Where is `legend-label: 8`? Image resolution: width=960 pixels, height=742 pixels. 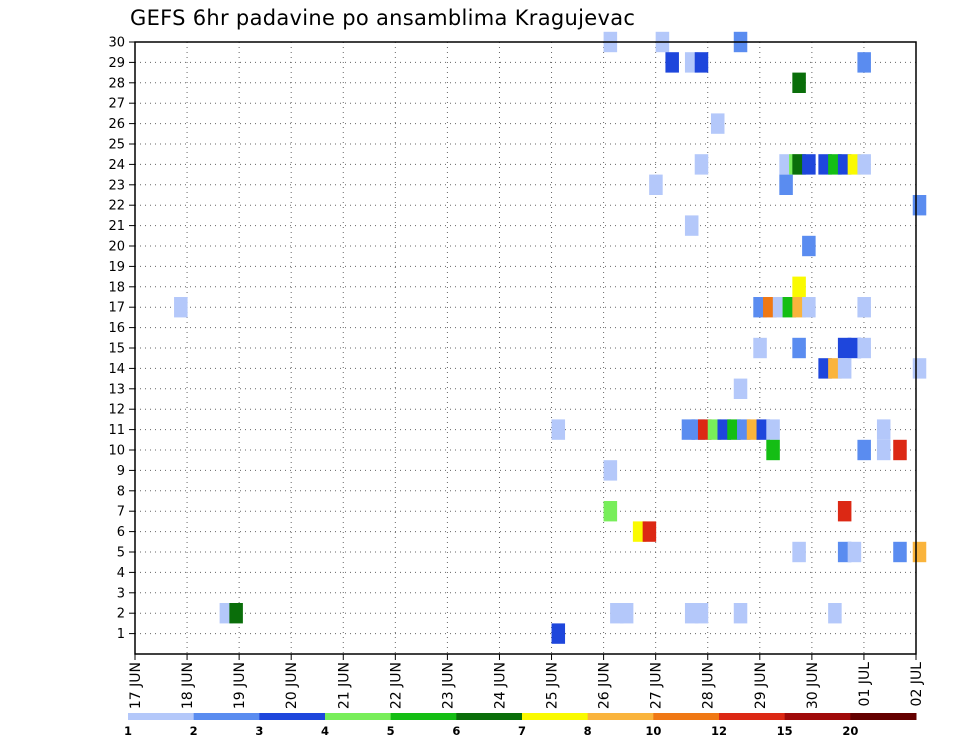 legend-label: 8 is located at coordinates (588, 731).